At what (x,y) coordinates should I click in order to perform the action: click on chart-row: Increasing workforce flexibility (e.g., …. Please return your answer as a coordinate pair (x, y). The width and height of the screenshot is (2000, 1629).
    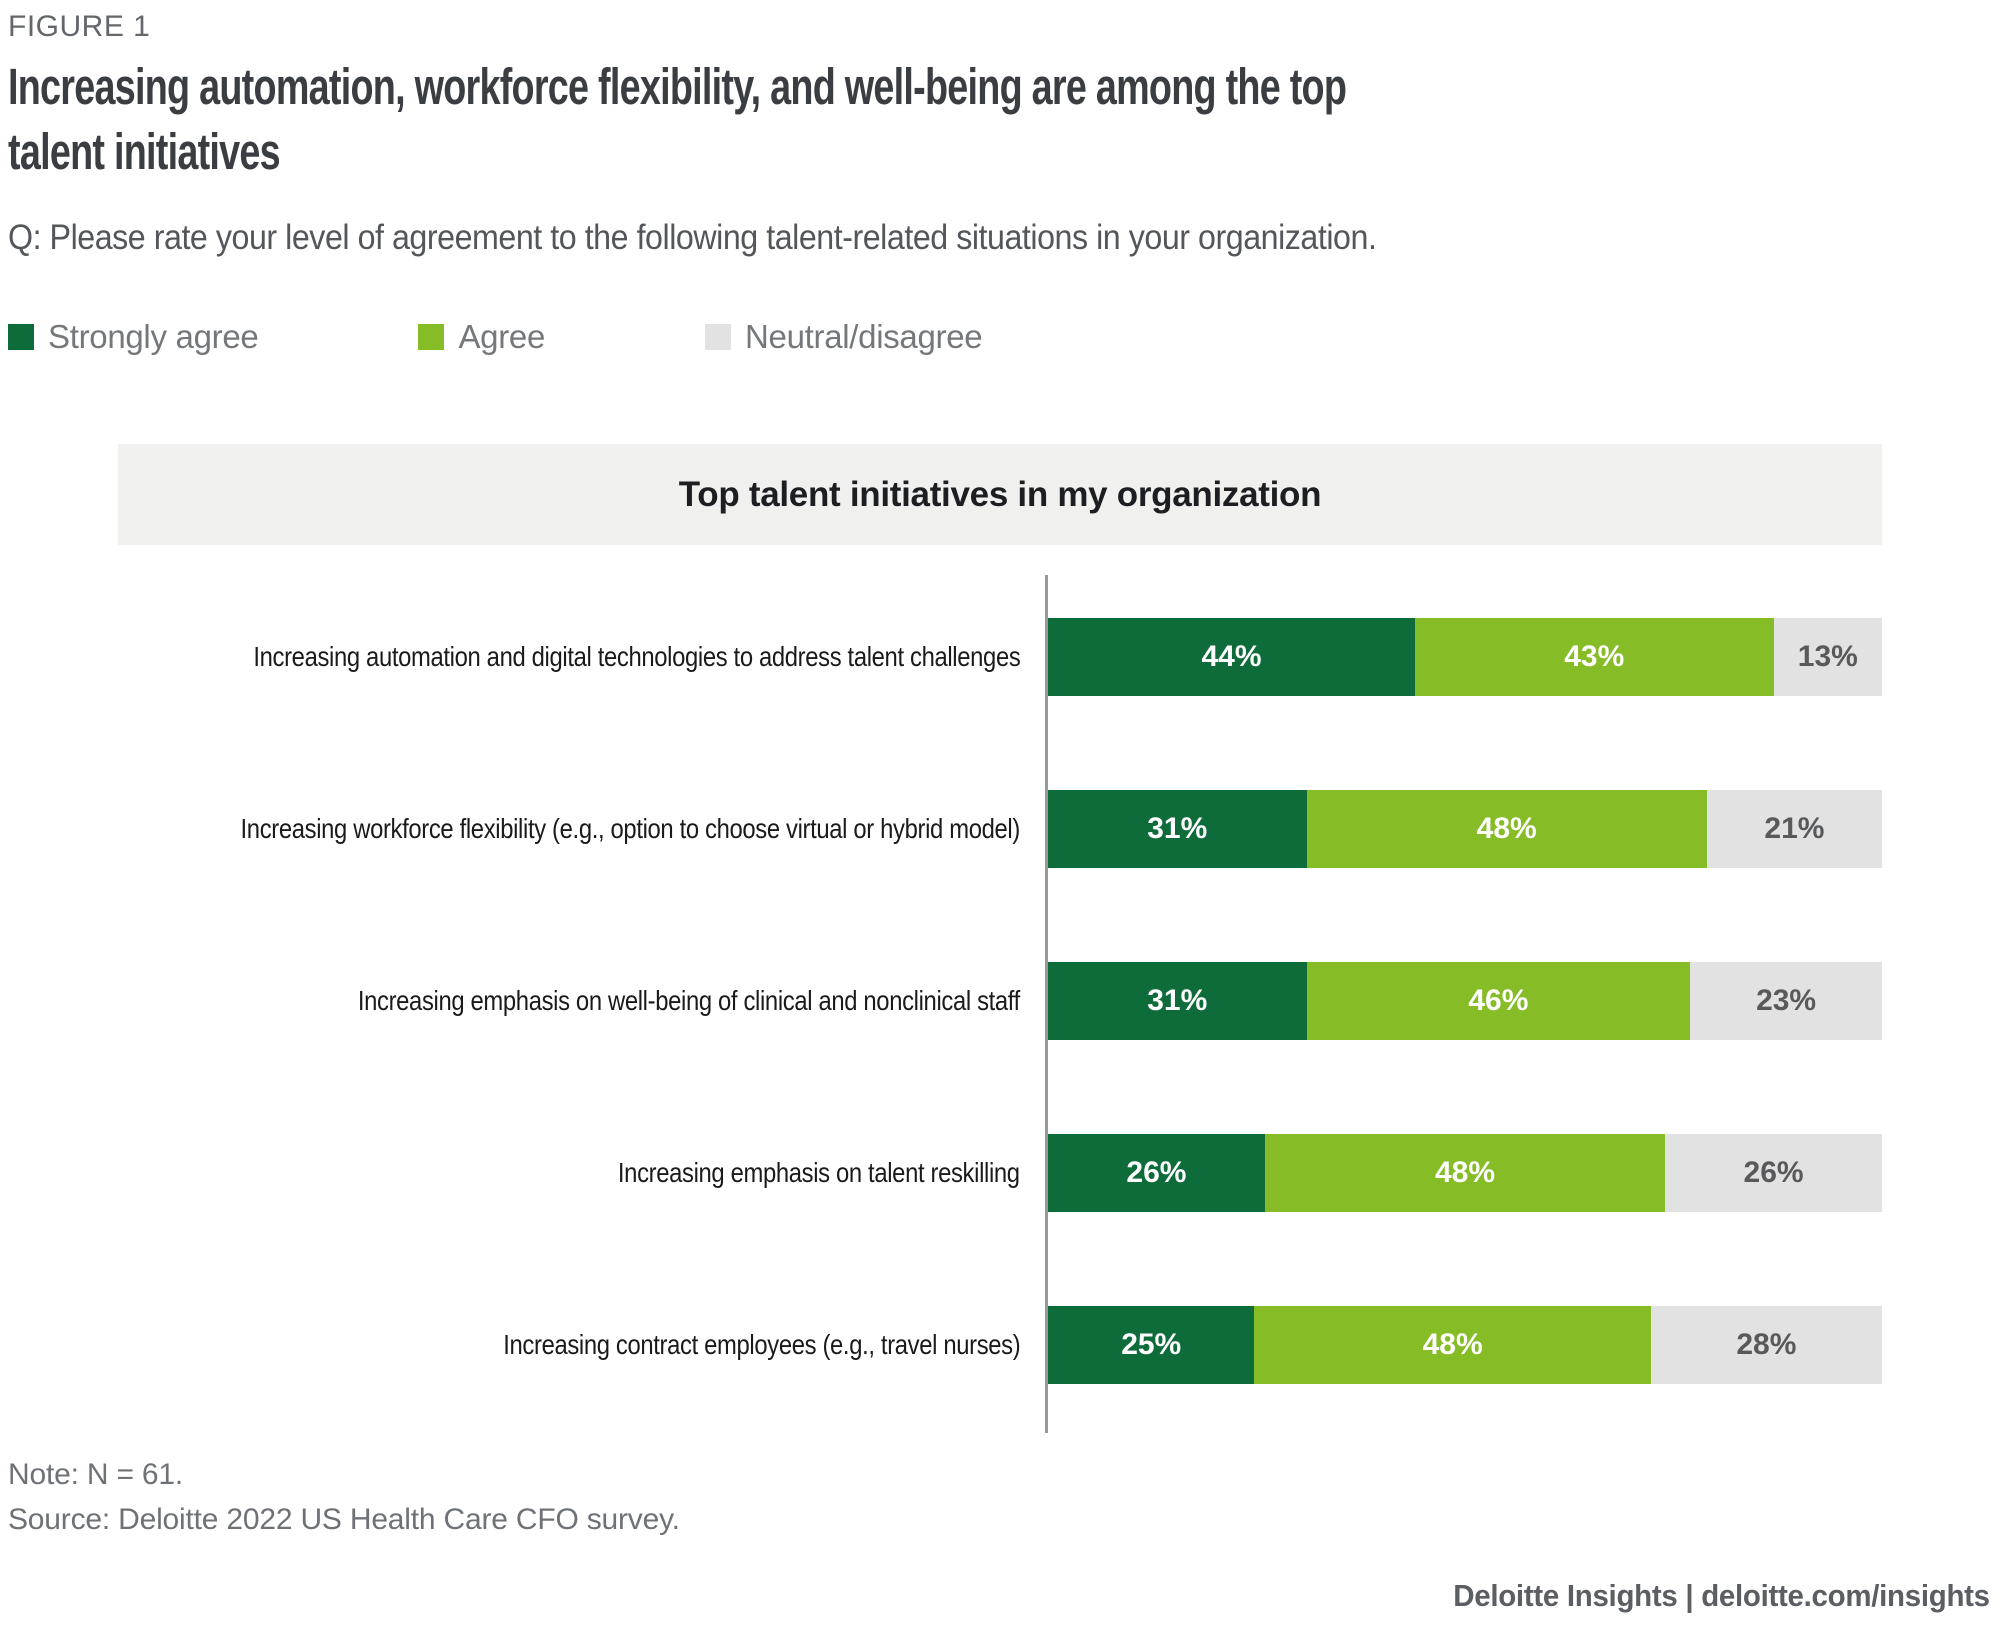
    Looking at the image, I should click on (941, 829).